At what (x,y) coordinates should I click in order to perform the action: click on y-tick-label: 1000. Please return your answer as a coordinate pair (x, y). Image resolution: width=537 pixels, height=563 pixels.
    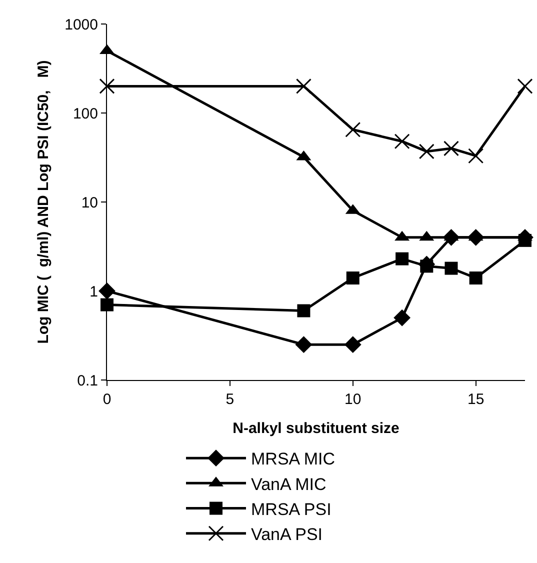
    Looking at the image, I should click on (81, 25).